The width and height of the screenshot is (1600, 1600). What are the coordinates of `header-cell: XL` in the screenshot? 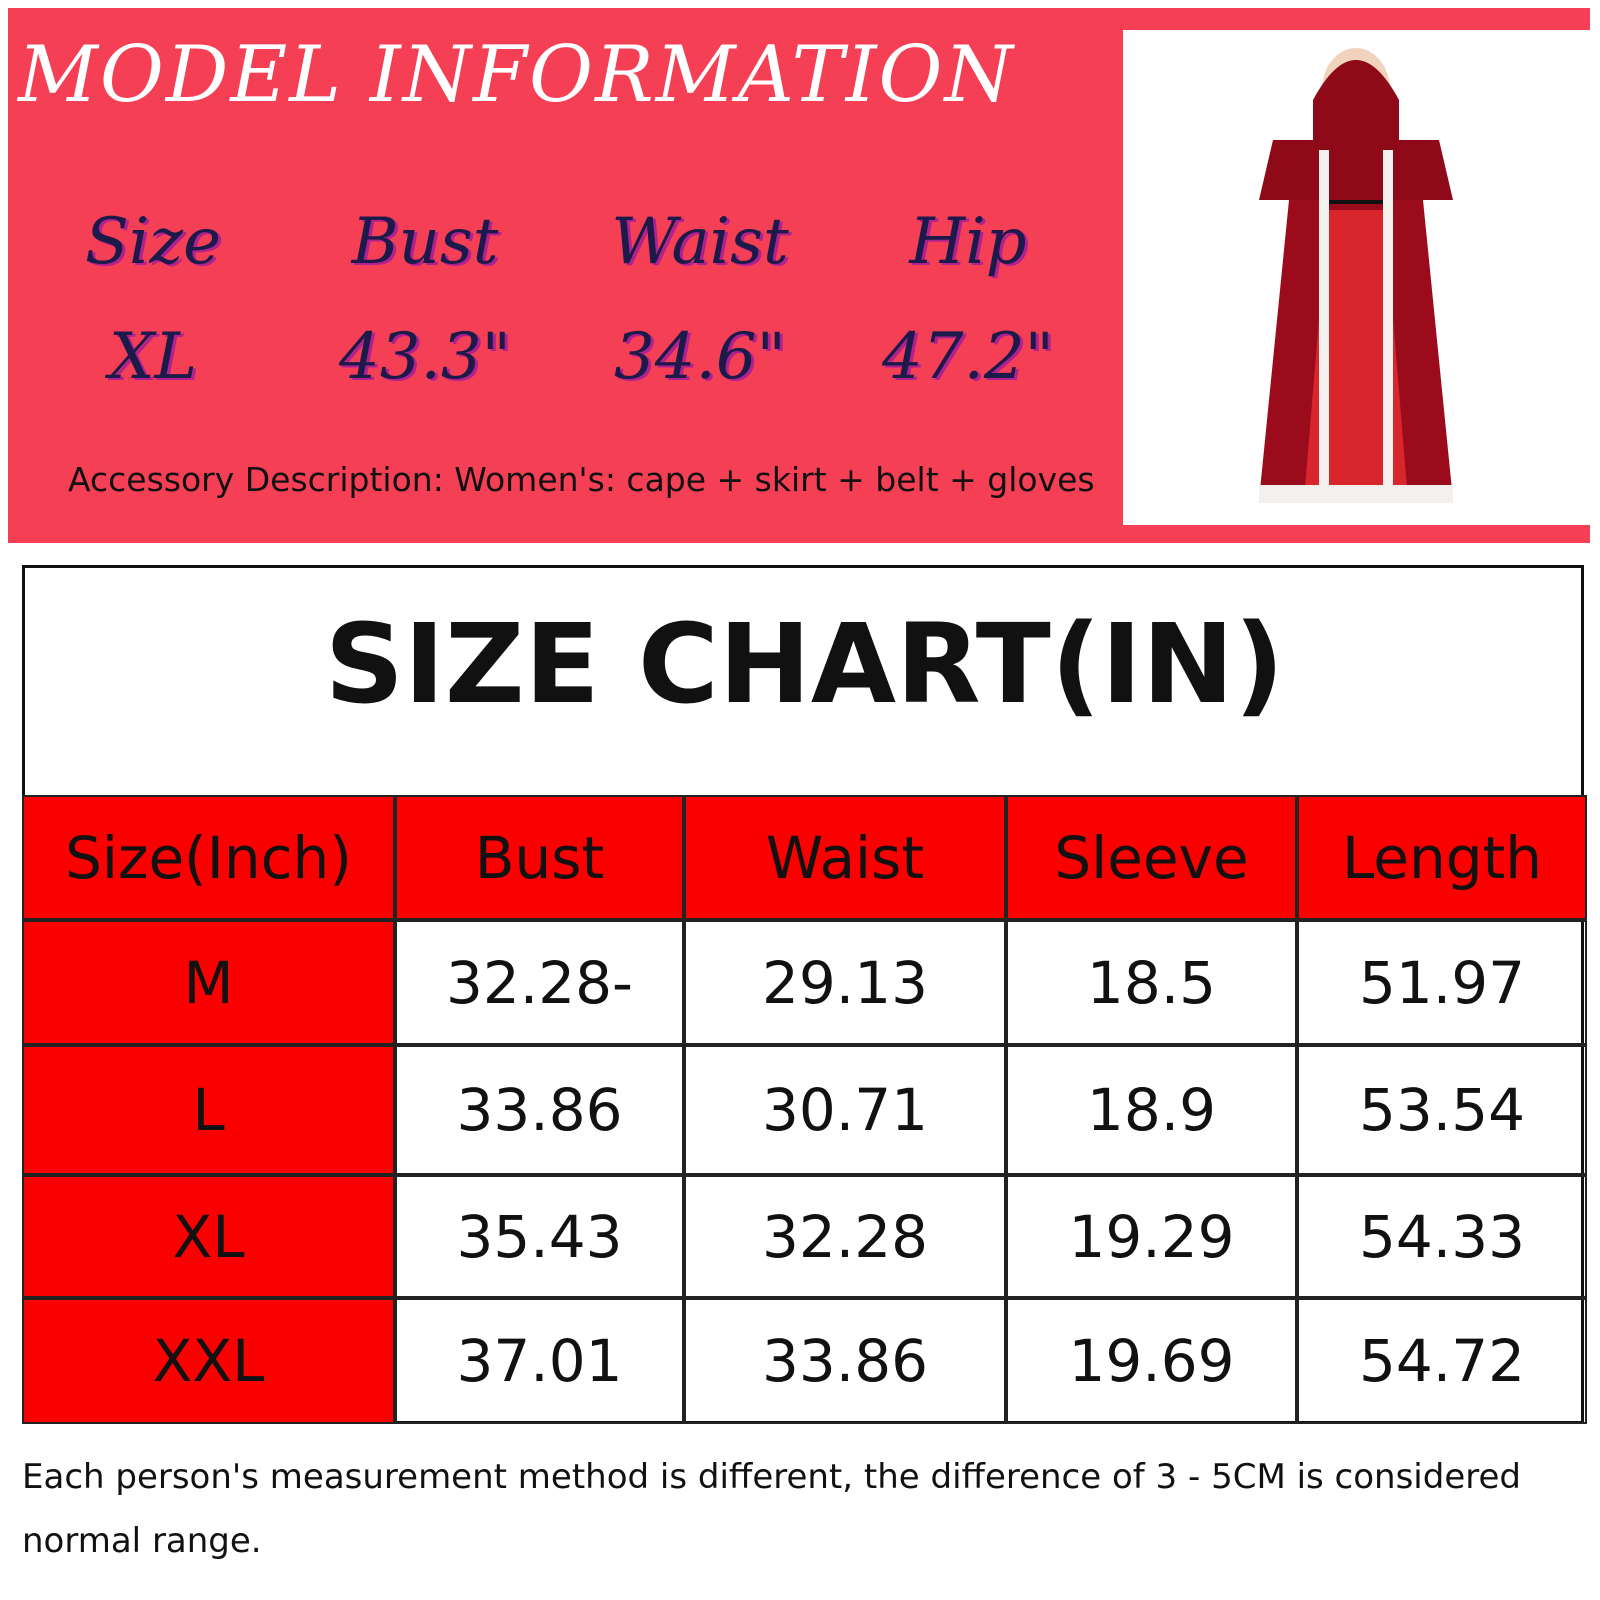 It's located at (208, 1236).